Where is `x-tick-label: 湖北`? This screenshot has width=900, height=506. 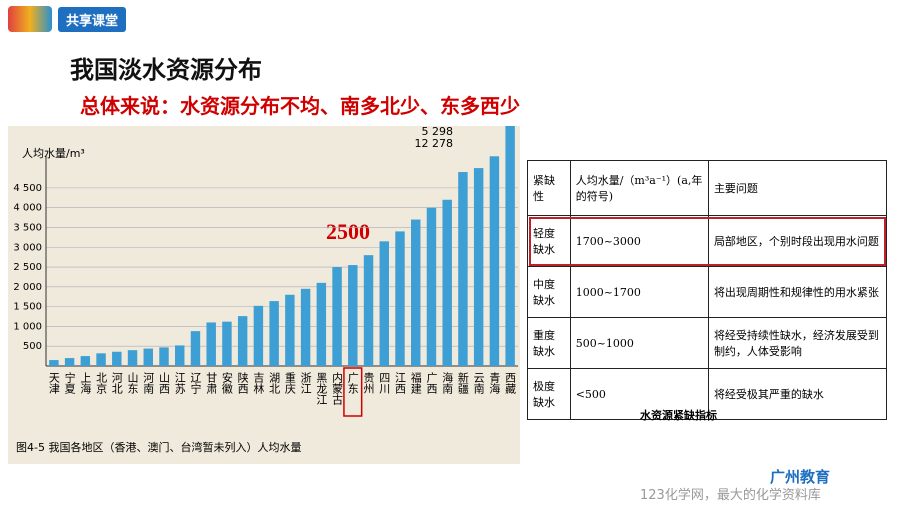 x-tick-label: 湖北 is located at coordinates (274, 383).